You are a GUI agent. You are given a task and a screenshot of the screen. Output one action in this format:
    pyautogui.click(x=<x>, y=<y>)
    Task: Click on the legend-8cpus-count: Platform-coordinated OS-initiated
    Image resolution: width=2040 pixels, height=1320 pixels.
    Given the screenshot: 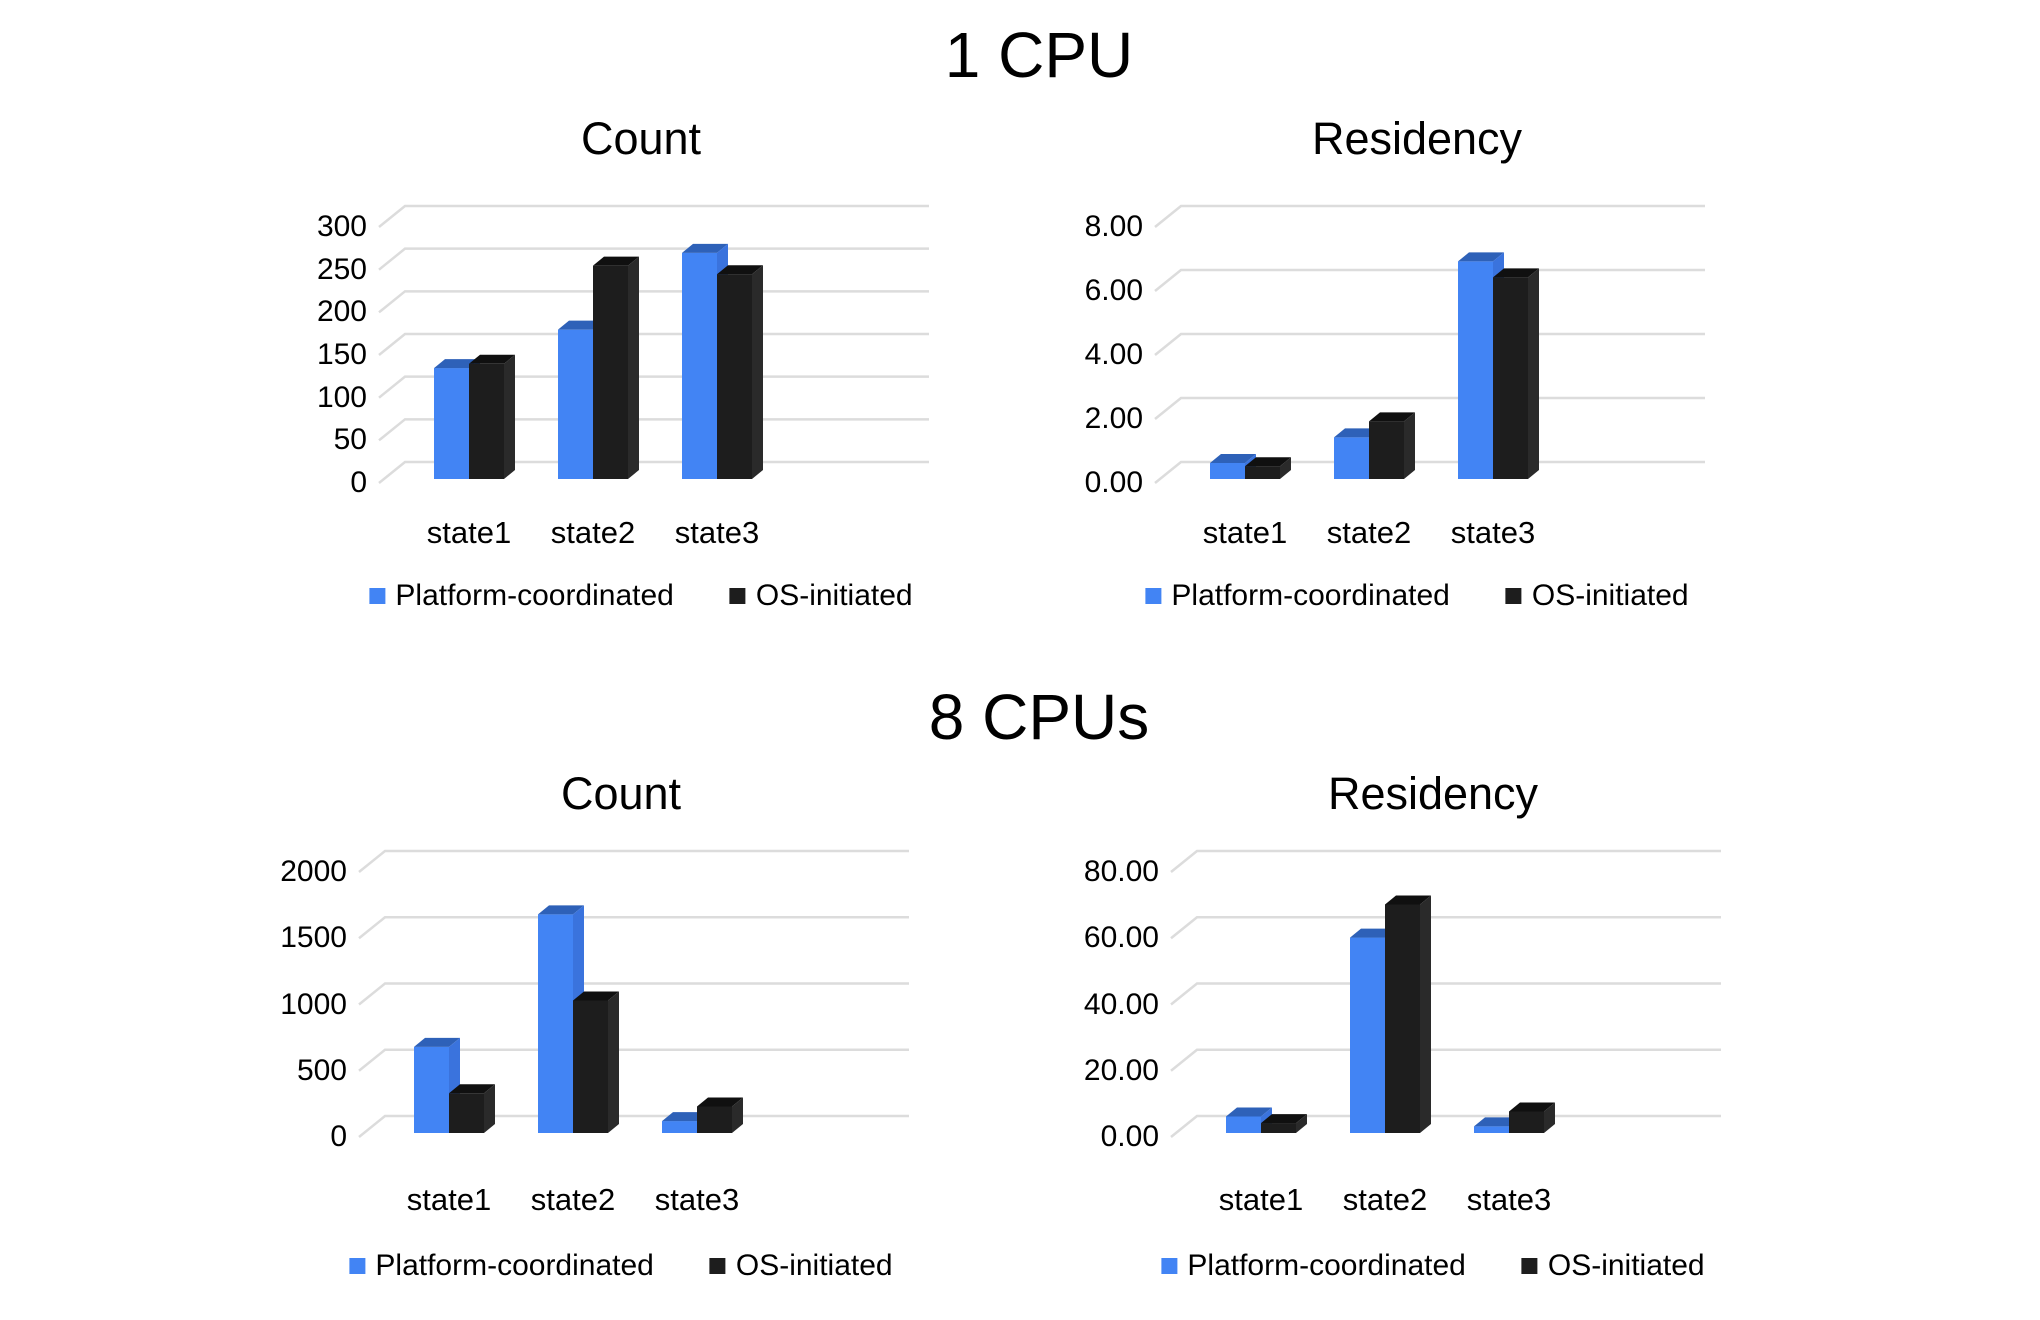 What is the action you would take?
    pyautogui.click(x=621, y=1266)
    